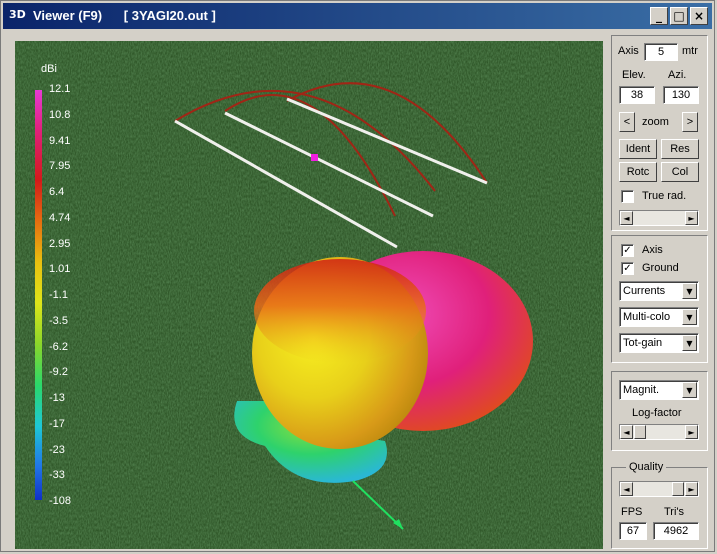 The height and width of the screenshot is (554, 717). What do you see at coordinates (60, 243) in the screenshot?
I see `scale-label: 2.95` at bounding box center [60, 243].